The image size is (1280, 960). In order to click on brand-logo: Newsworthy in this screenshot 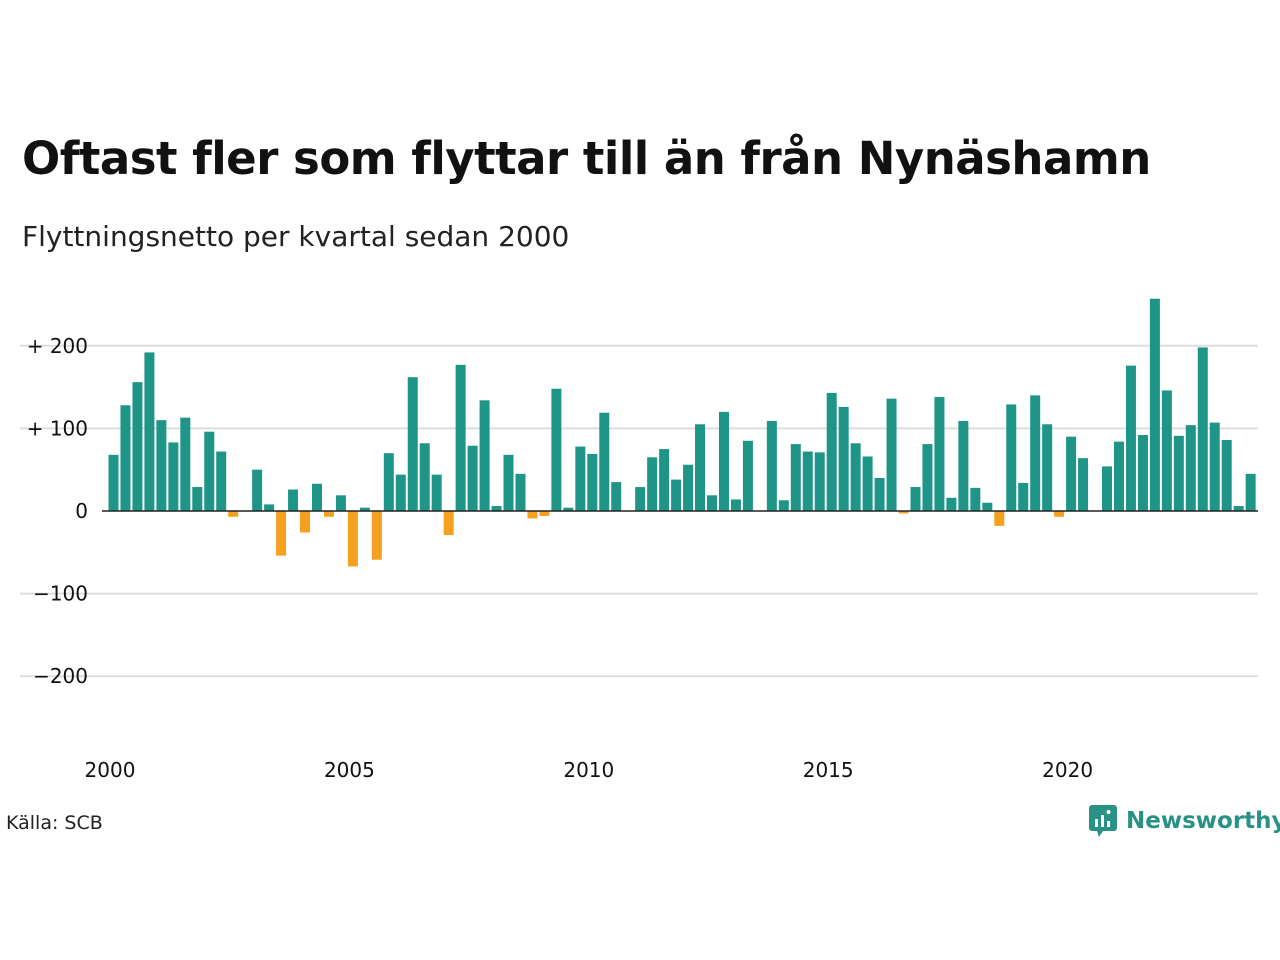, I will do `click(1184, 821)`.